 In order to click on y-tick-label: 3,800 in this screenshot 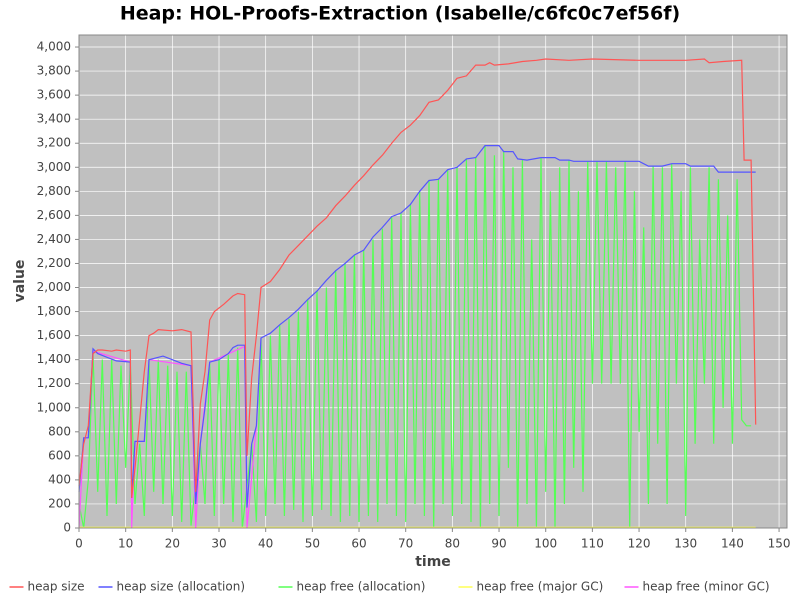, I will do `click(54, 71)`.